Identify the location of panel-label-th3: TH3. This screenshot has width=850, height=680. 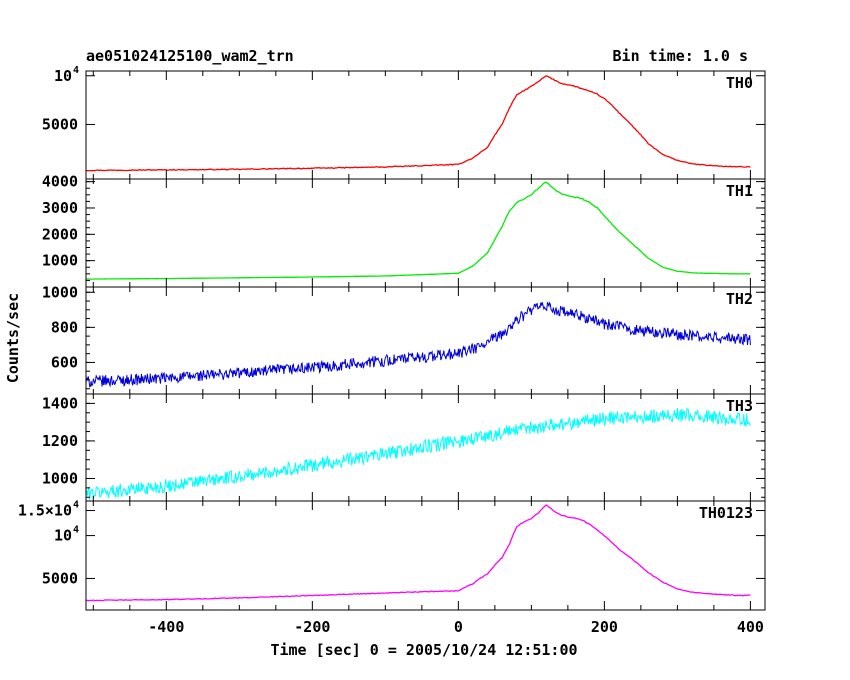
(739, 406).